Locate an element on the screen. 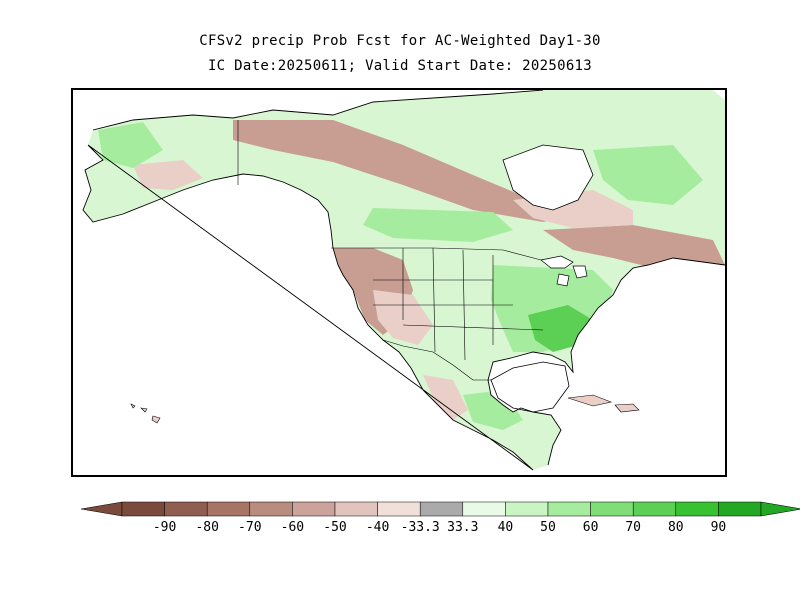 The image size is (800, 600). colorbar-tick-label: 60 is located at coordinates (591, 527).